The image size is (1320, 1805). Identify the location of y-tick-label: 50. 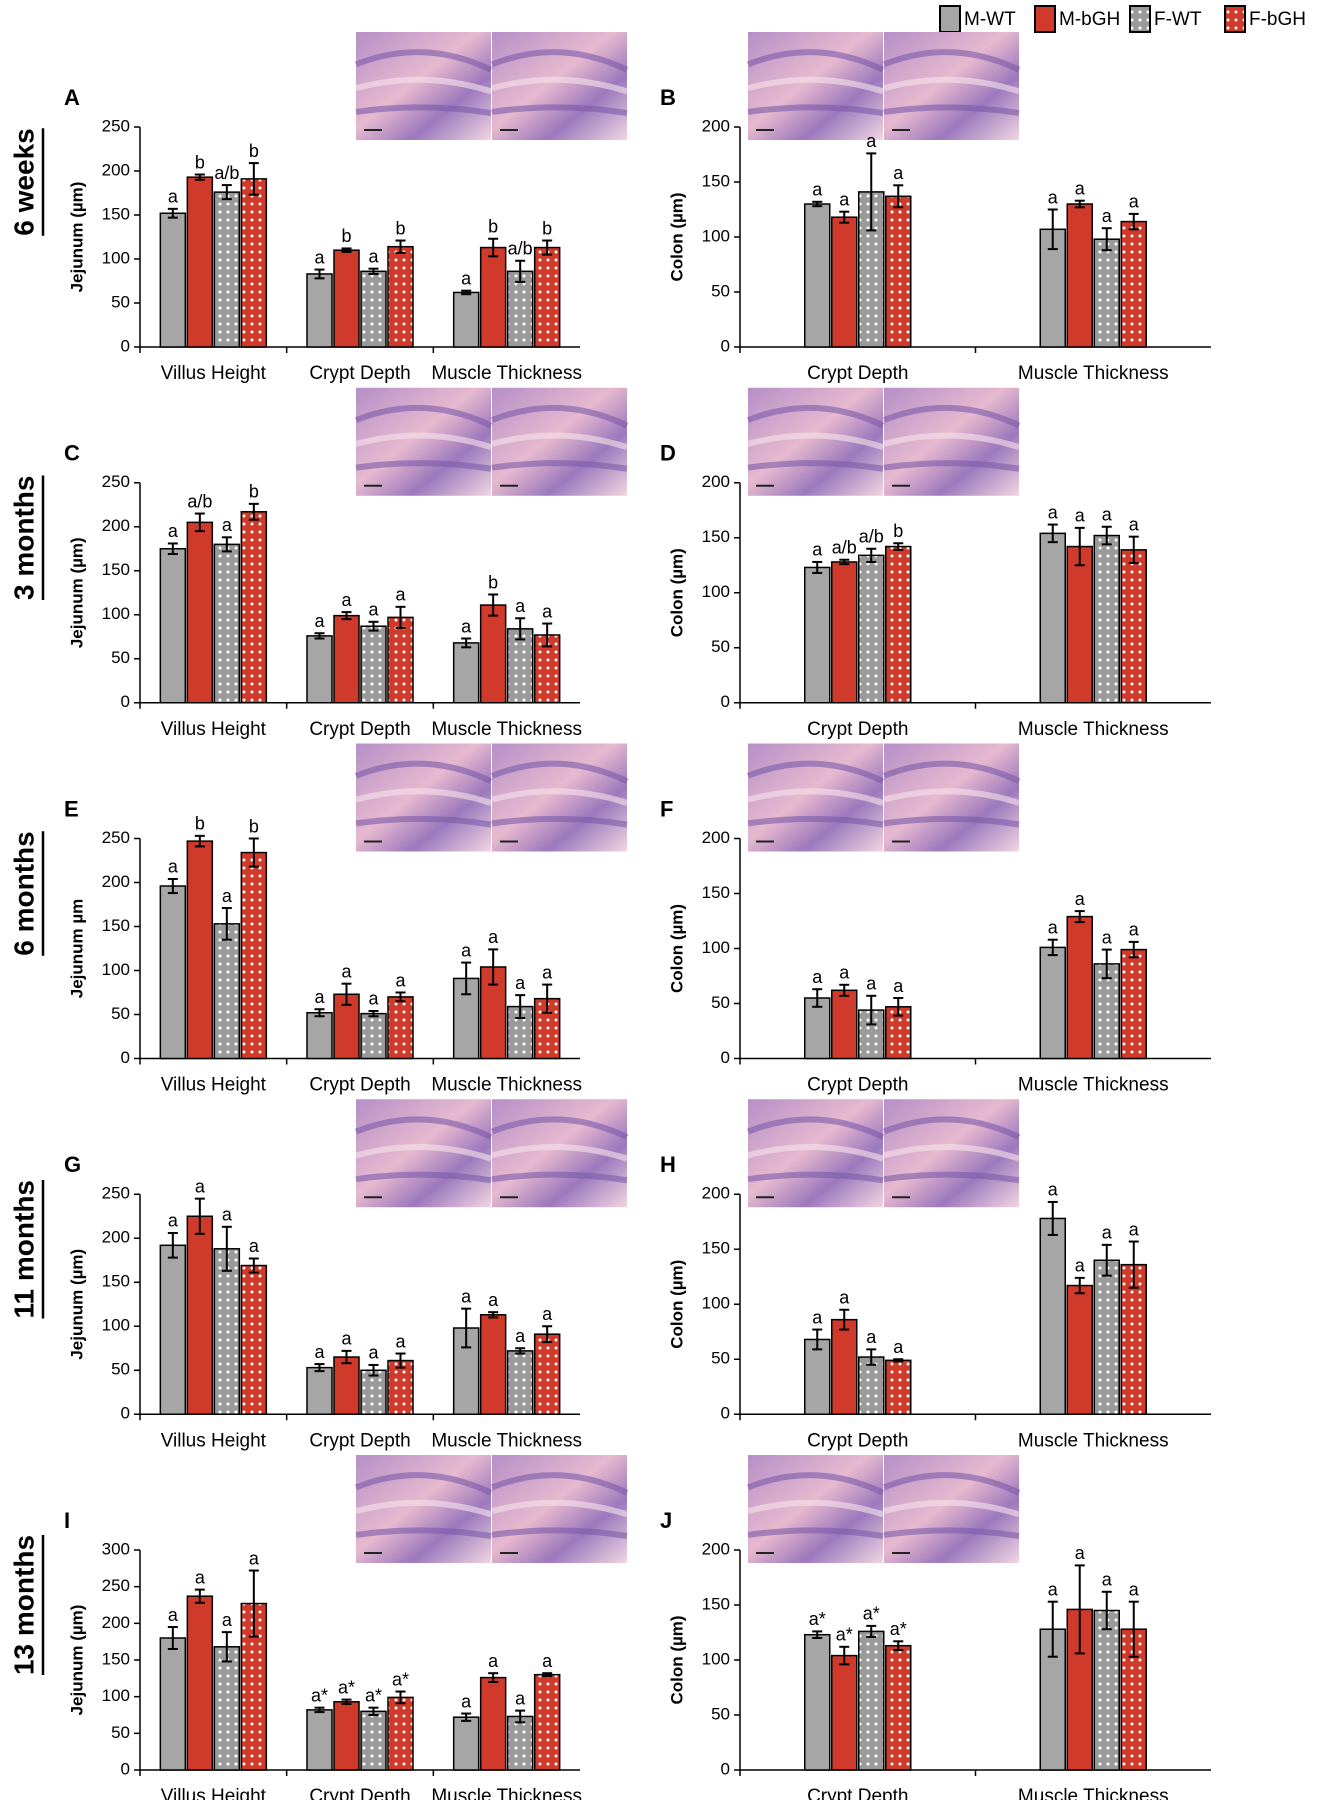
(720, 1358).